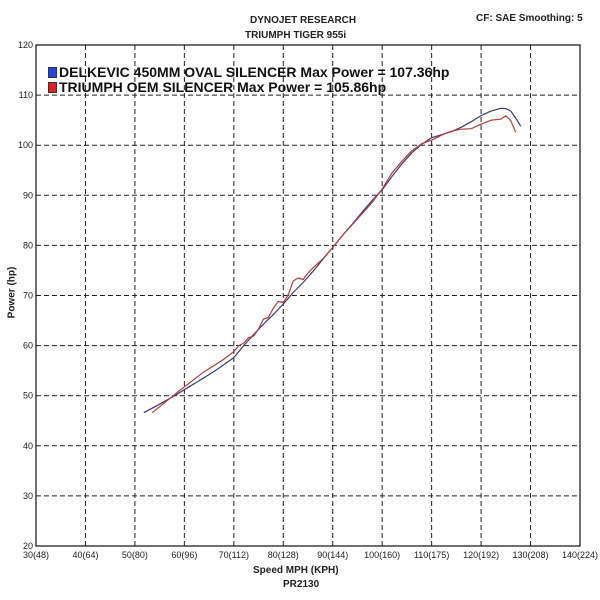 Image resolution: width=600 pixels, height=600 pixels. Describe the element at coordinates (234, 555) in the screenshot. I see `x-tick-label: 70(112)` at that location.